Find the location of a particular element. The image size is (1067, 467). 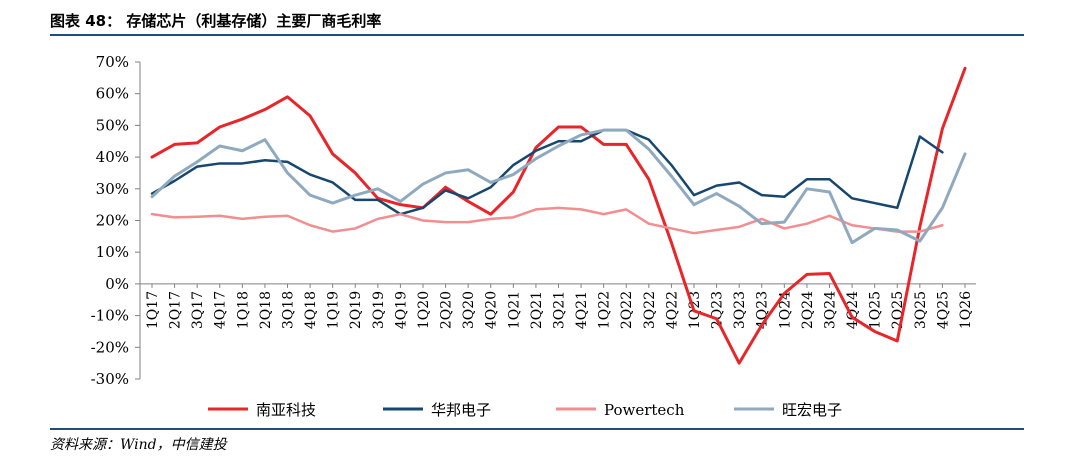

x-tick-label: 1Q22 is located at coordinates (605, 310).